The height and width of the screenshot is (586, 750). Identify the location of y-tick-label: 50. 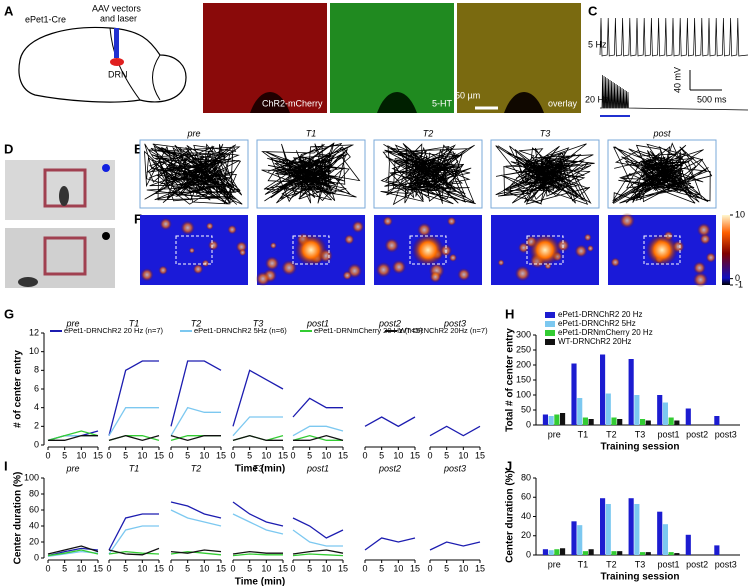
(526, 409).